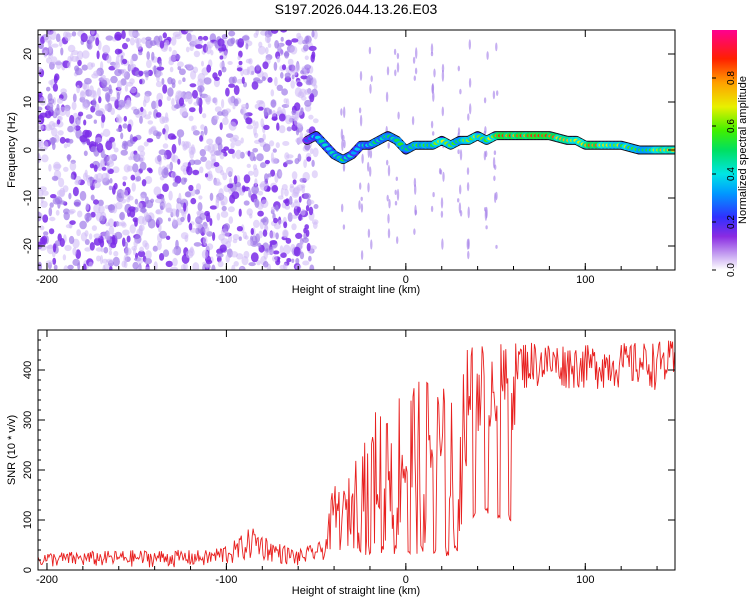  I want to click on x-tick-label: -100, so click(226, 280).